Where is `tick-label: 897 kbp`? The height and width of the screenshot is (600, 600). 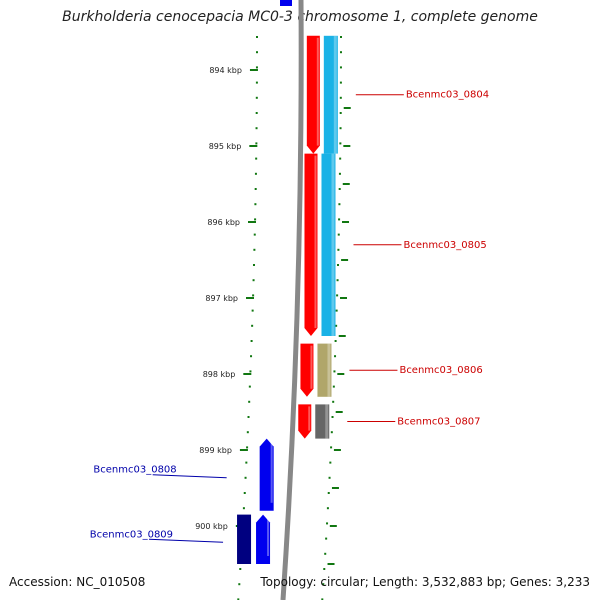
tick-label: 897 kbp is located at coordinates (221, 298).